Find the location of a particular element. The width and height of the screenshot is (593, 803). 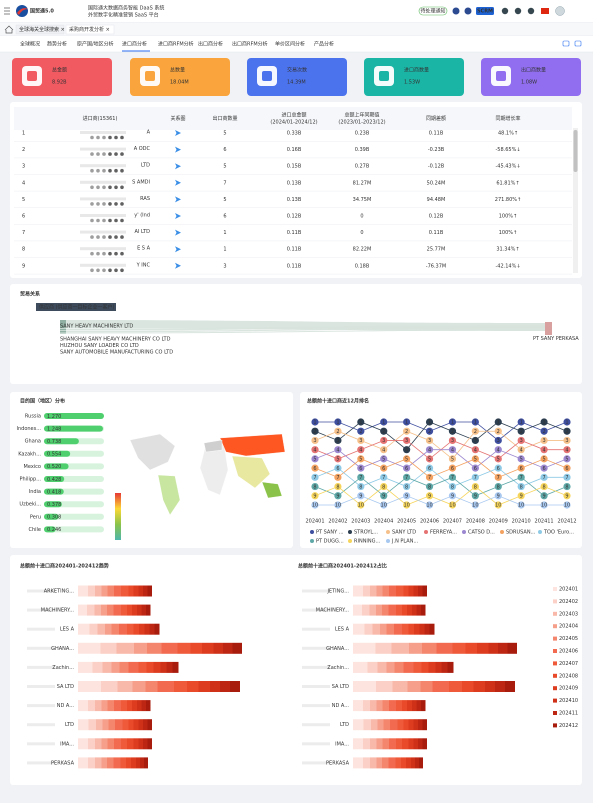

importer-name: Y INC is located at coordinates (143, 265).